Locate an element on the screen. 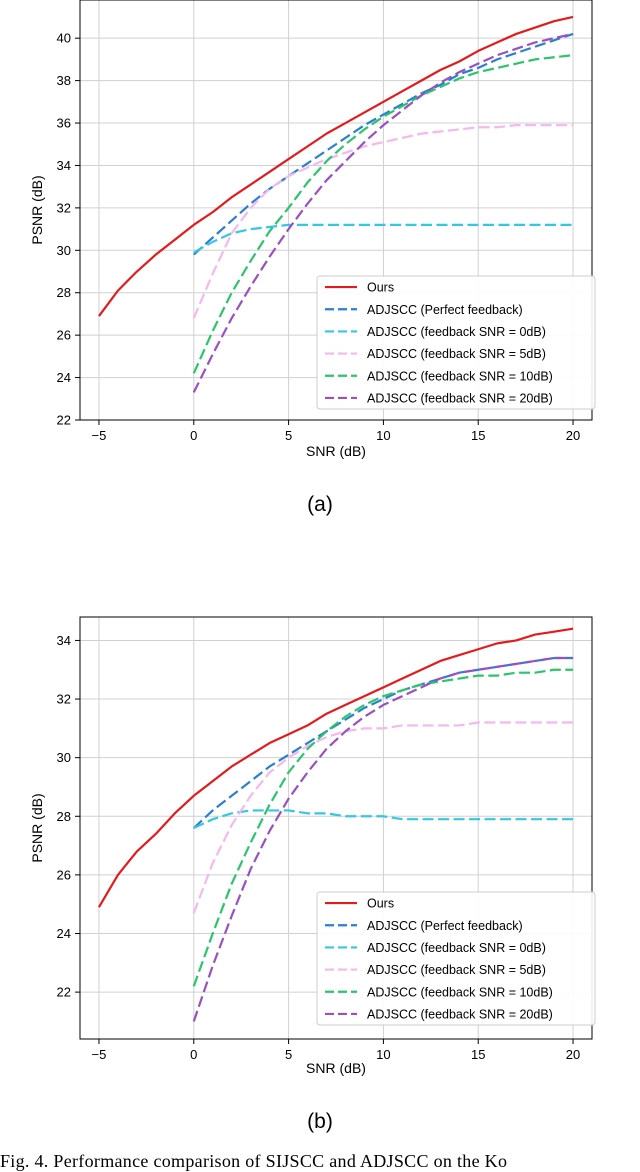 The width and height of the screenshot is (640, 1172). y-tick-label: 40 is located at coordinates (64, 38).